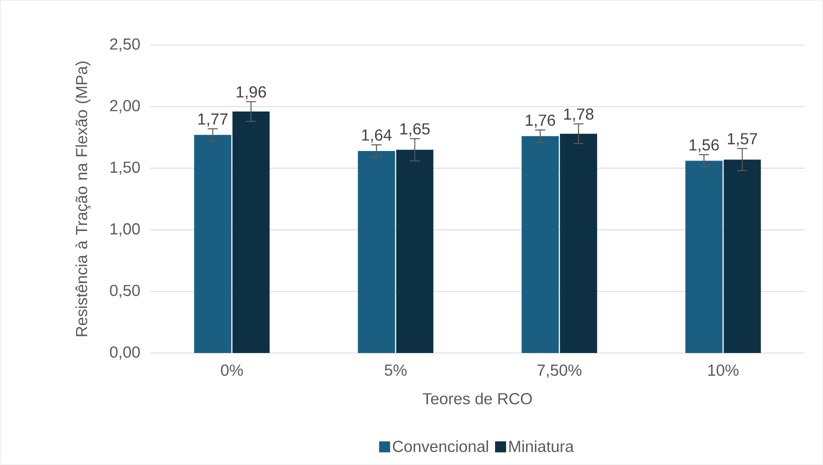 The image size is (823, 465). I want to click on data-label: 1,77, so click(213, 120).